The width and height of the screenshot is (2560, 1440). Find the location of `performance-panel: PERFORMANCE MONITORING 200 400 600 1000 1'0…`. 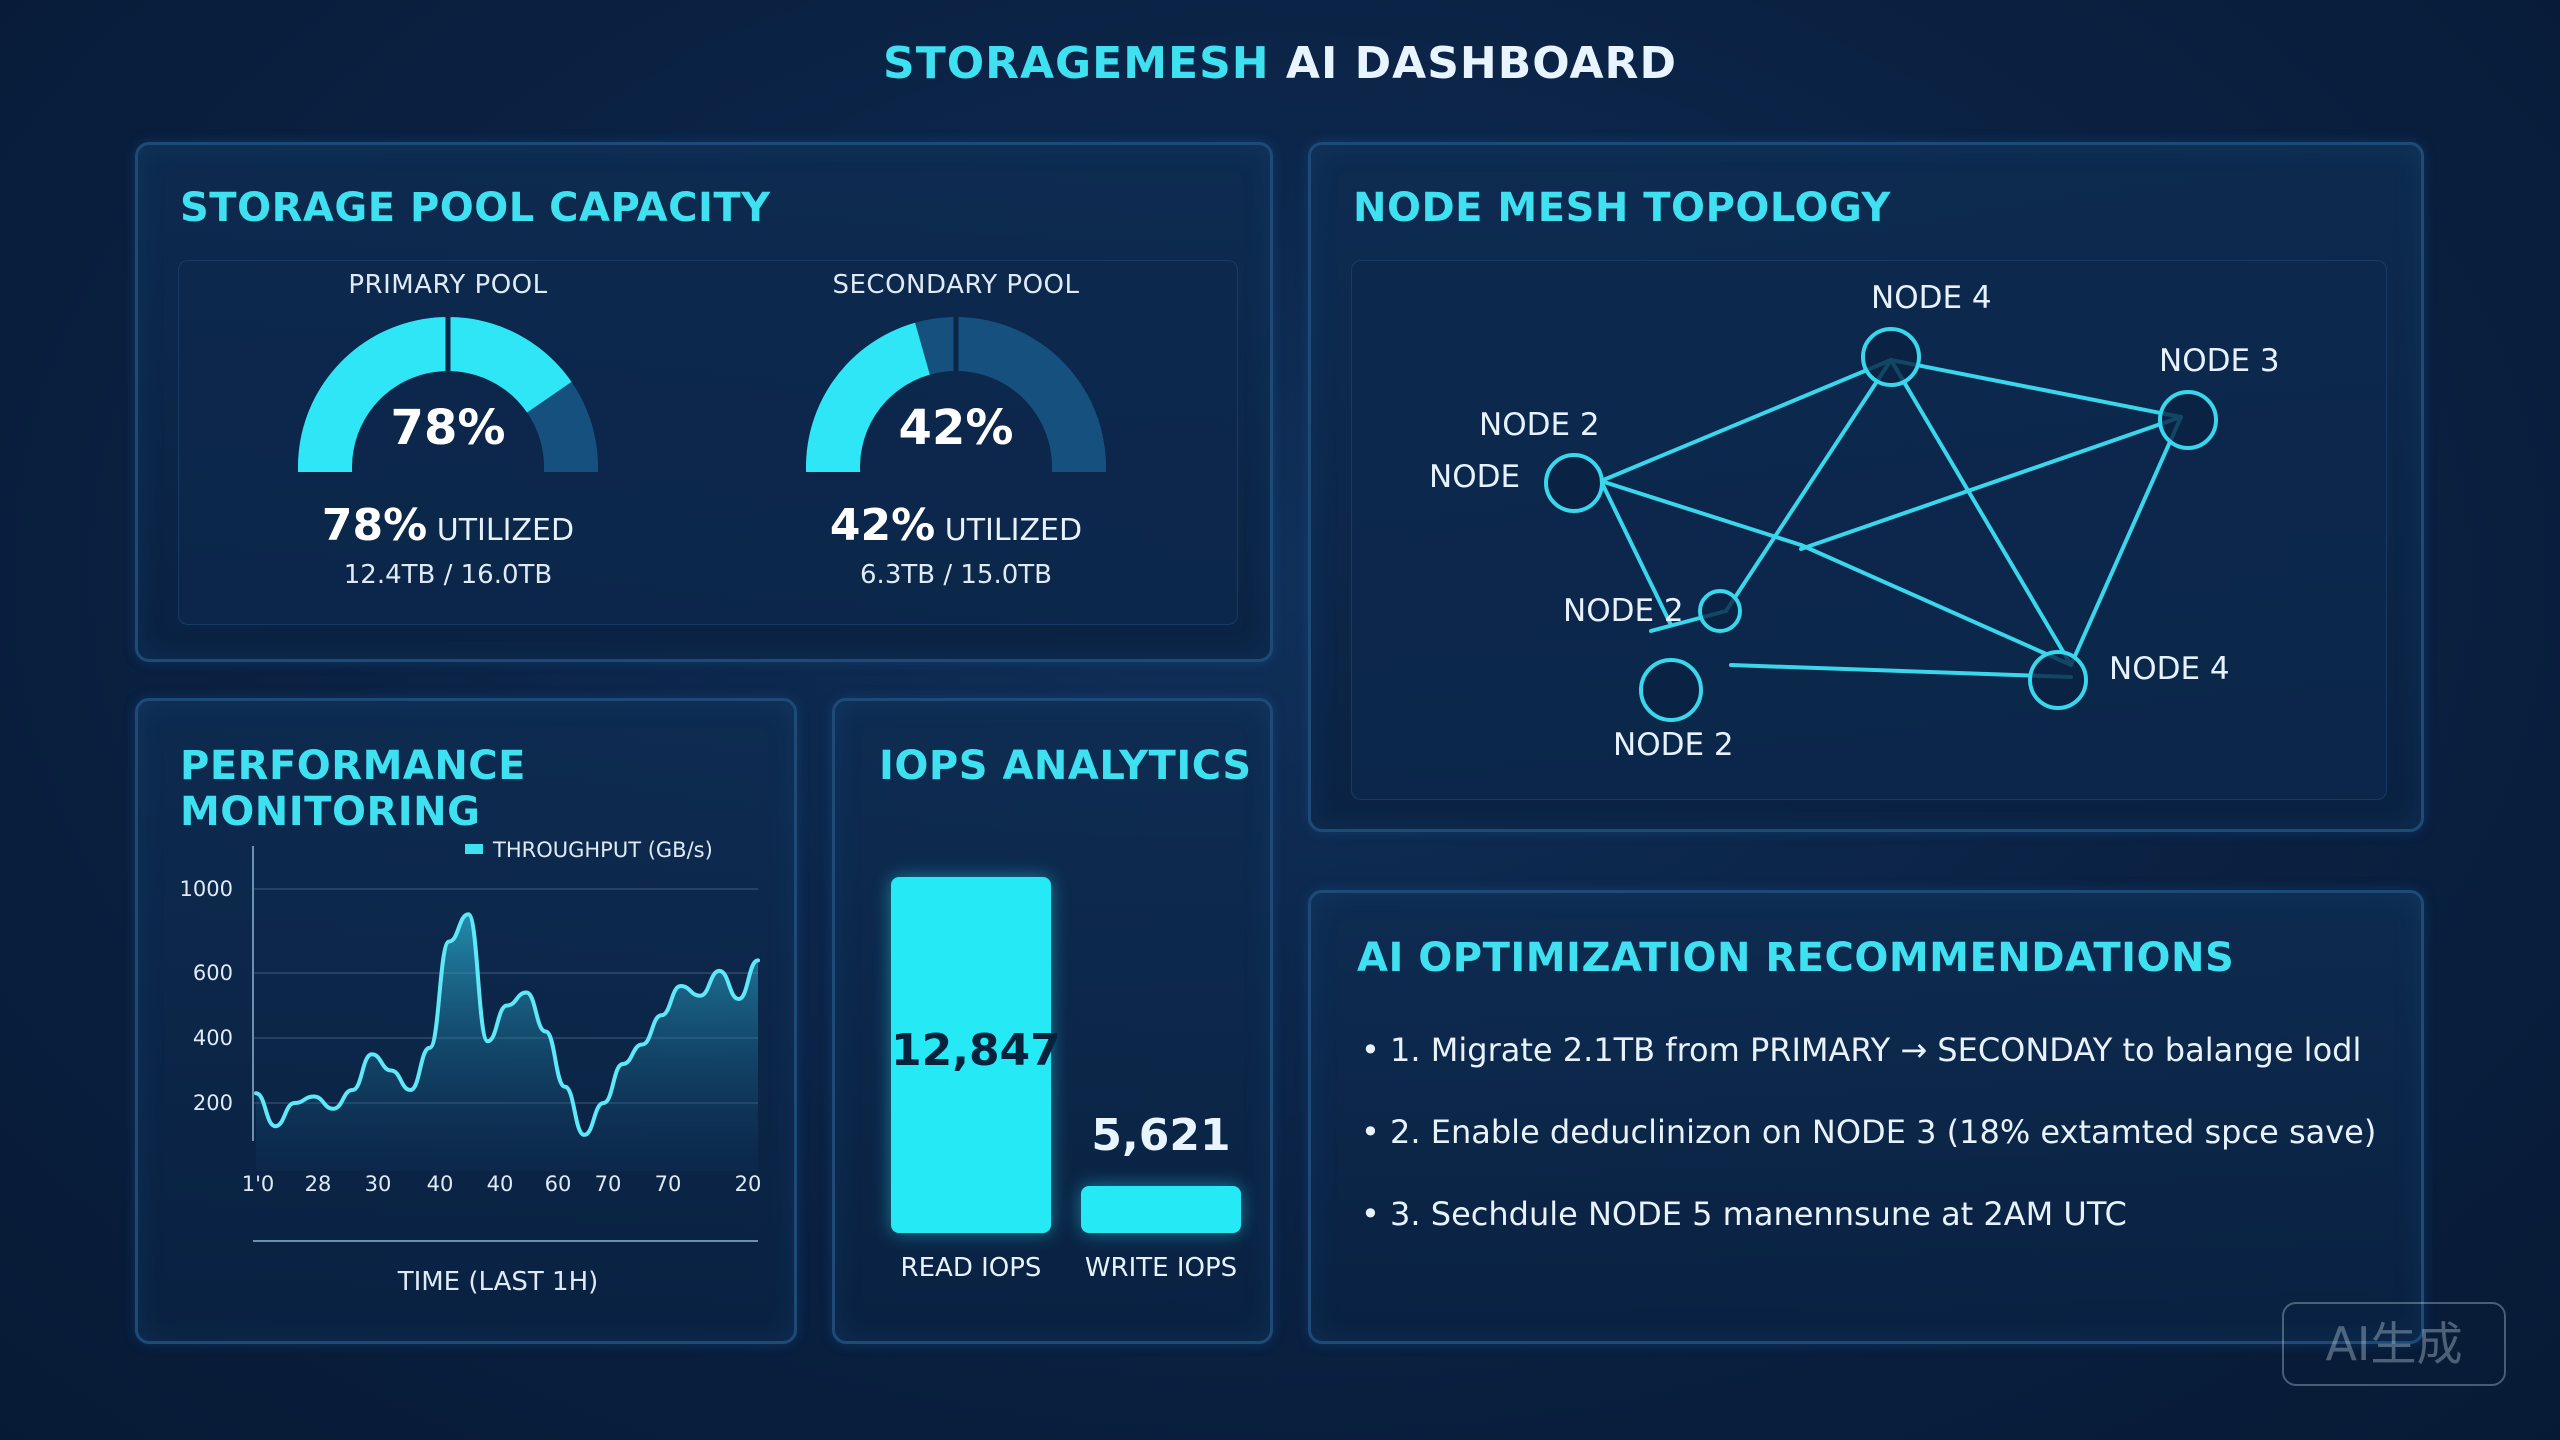

performance-panel: PERFORMANCE MONITORING 200 400 600 1000 1'0… is located at coordinates (466, 1021).